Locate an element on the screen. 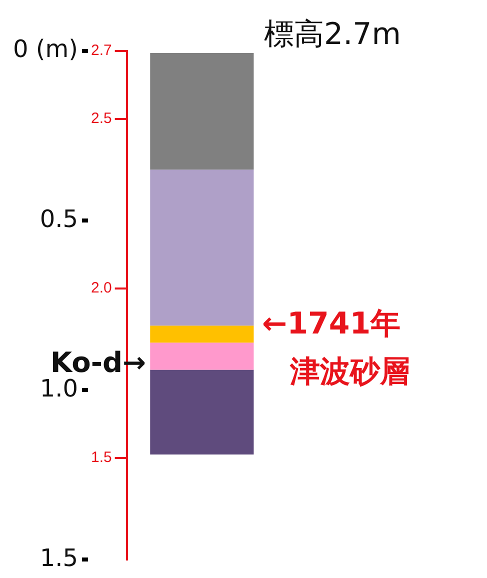 The image size is (487, 578). y2-tick-label: 2.0 is located at coordinates (101, 287).